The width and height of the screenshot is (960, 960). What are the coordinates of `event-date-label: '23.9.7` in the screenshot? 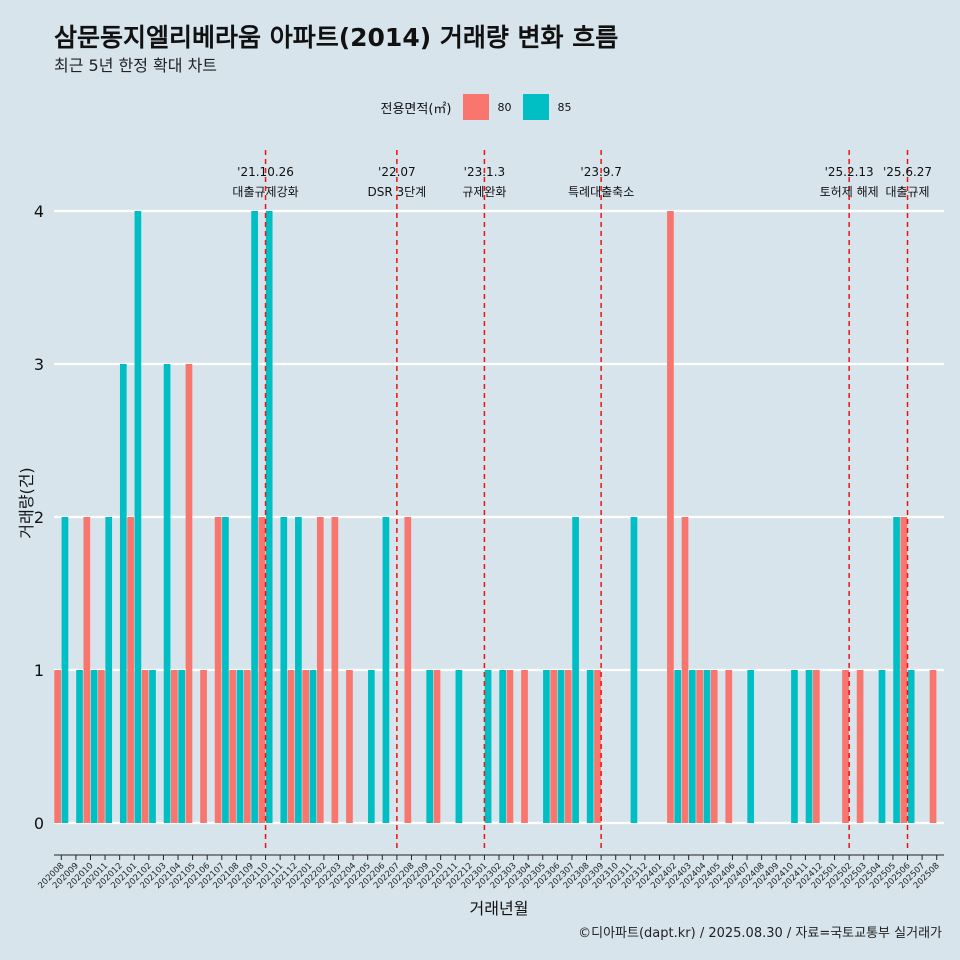 It's located at (600, 172).